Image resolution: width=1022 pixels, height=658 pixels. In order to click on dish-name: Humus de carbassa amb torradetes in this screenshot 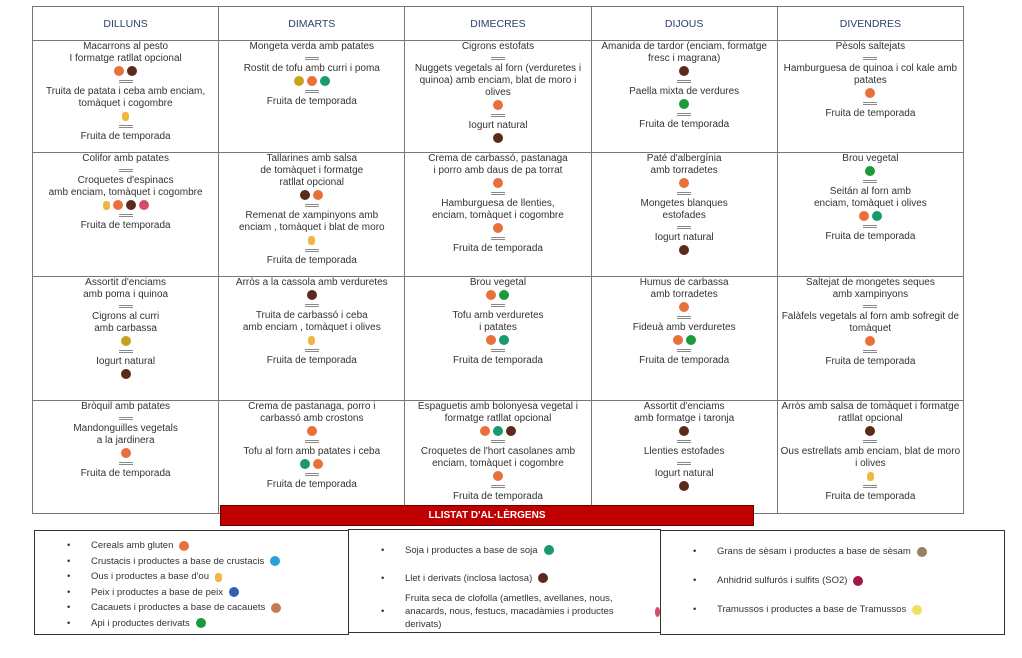, I will do `click(684, 288)`.